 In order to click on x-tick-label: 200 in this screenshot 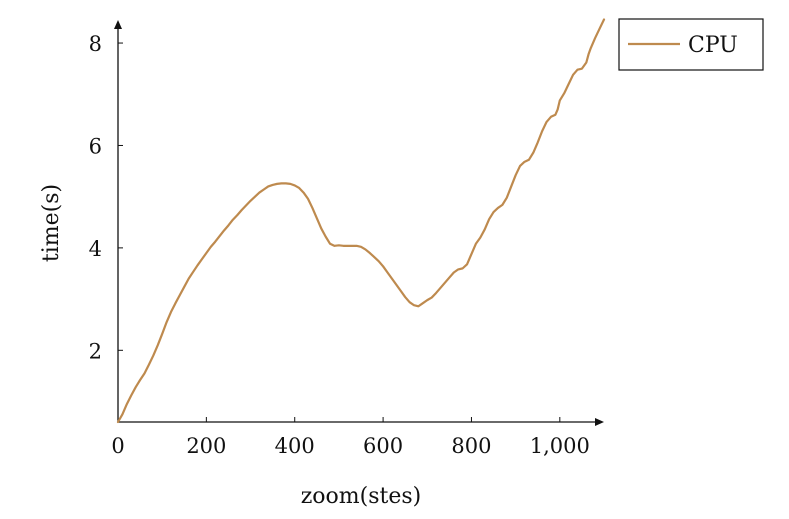, I will do `click(206, 446)`.